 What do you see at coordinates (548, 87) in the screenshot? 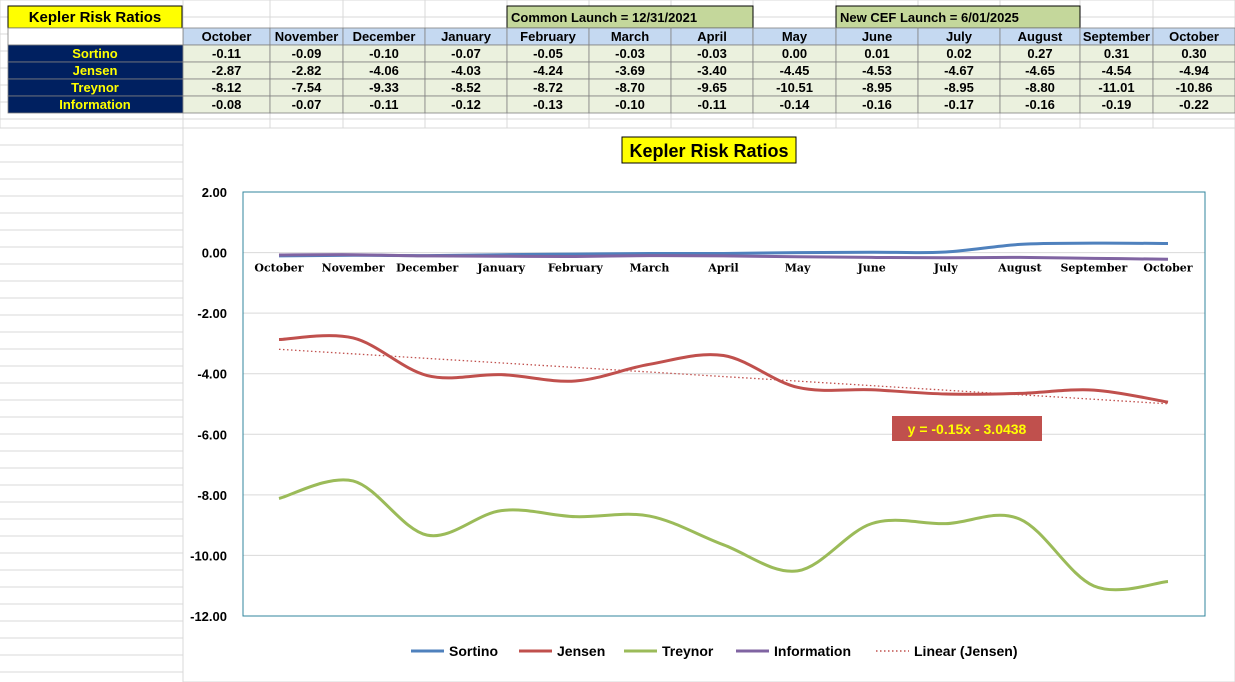
I see `value-text: -8.72` at bounding box center [548, 87].